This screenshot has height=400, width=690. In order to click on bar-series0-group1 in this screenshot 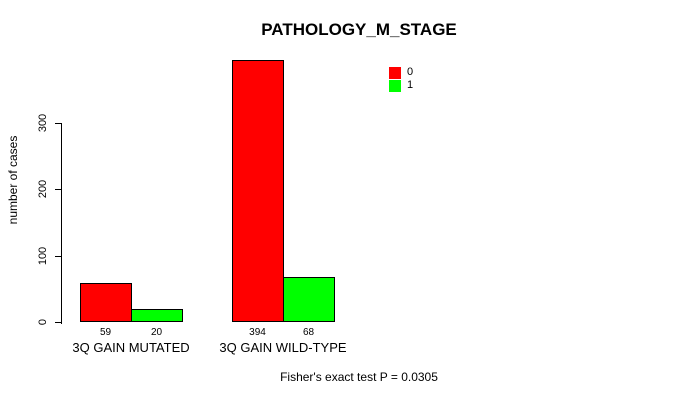, I will do `click(258, 191)`.